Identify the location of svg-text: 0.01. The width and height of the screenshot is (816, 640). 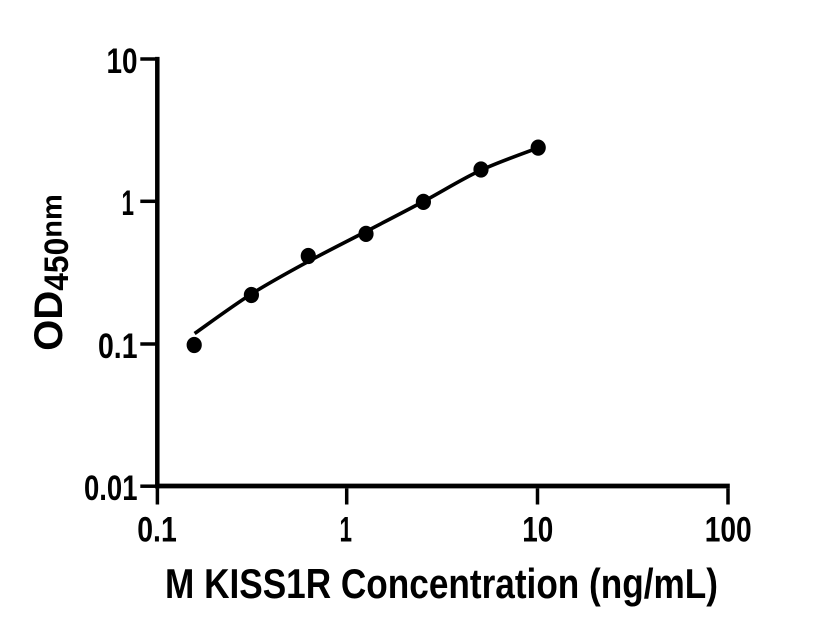
(111, 488).